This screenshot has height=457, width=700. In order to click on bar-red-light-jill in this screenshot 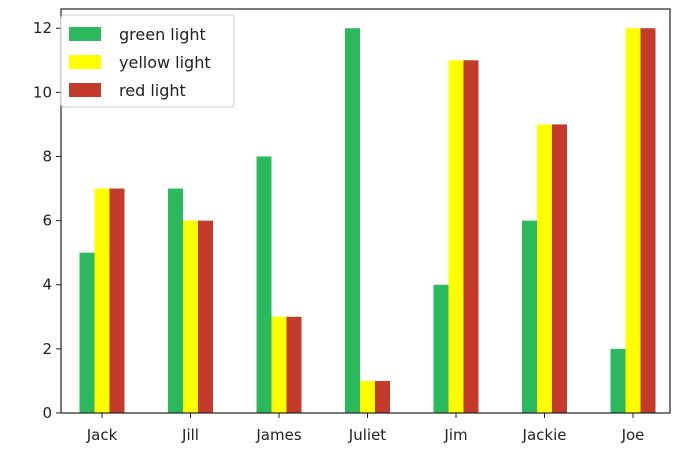, I will do `click(205, 316)`.